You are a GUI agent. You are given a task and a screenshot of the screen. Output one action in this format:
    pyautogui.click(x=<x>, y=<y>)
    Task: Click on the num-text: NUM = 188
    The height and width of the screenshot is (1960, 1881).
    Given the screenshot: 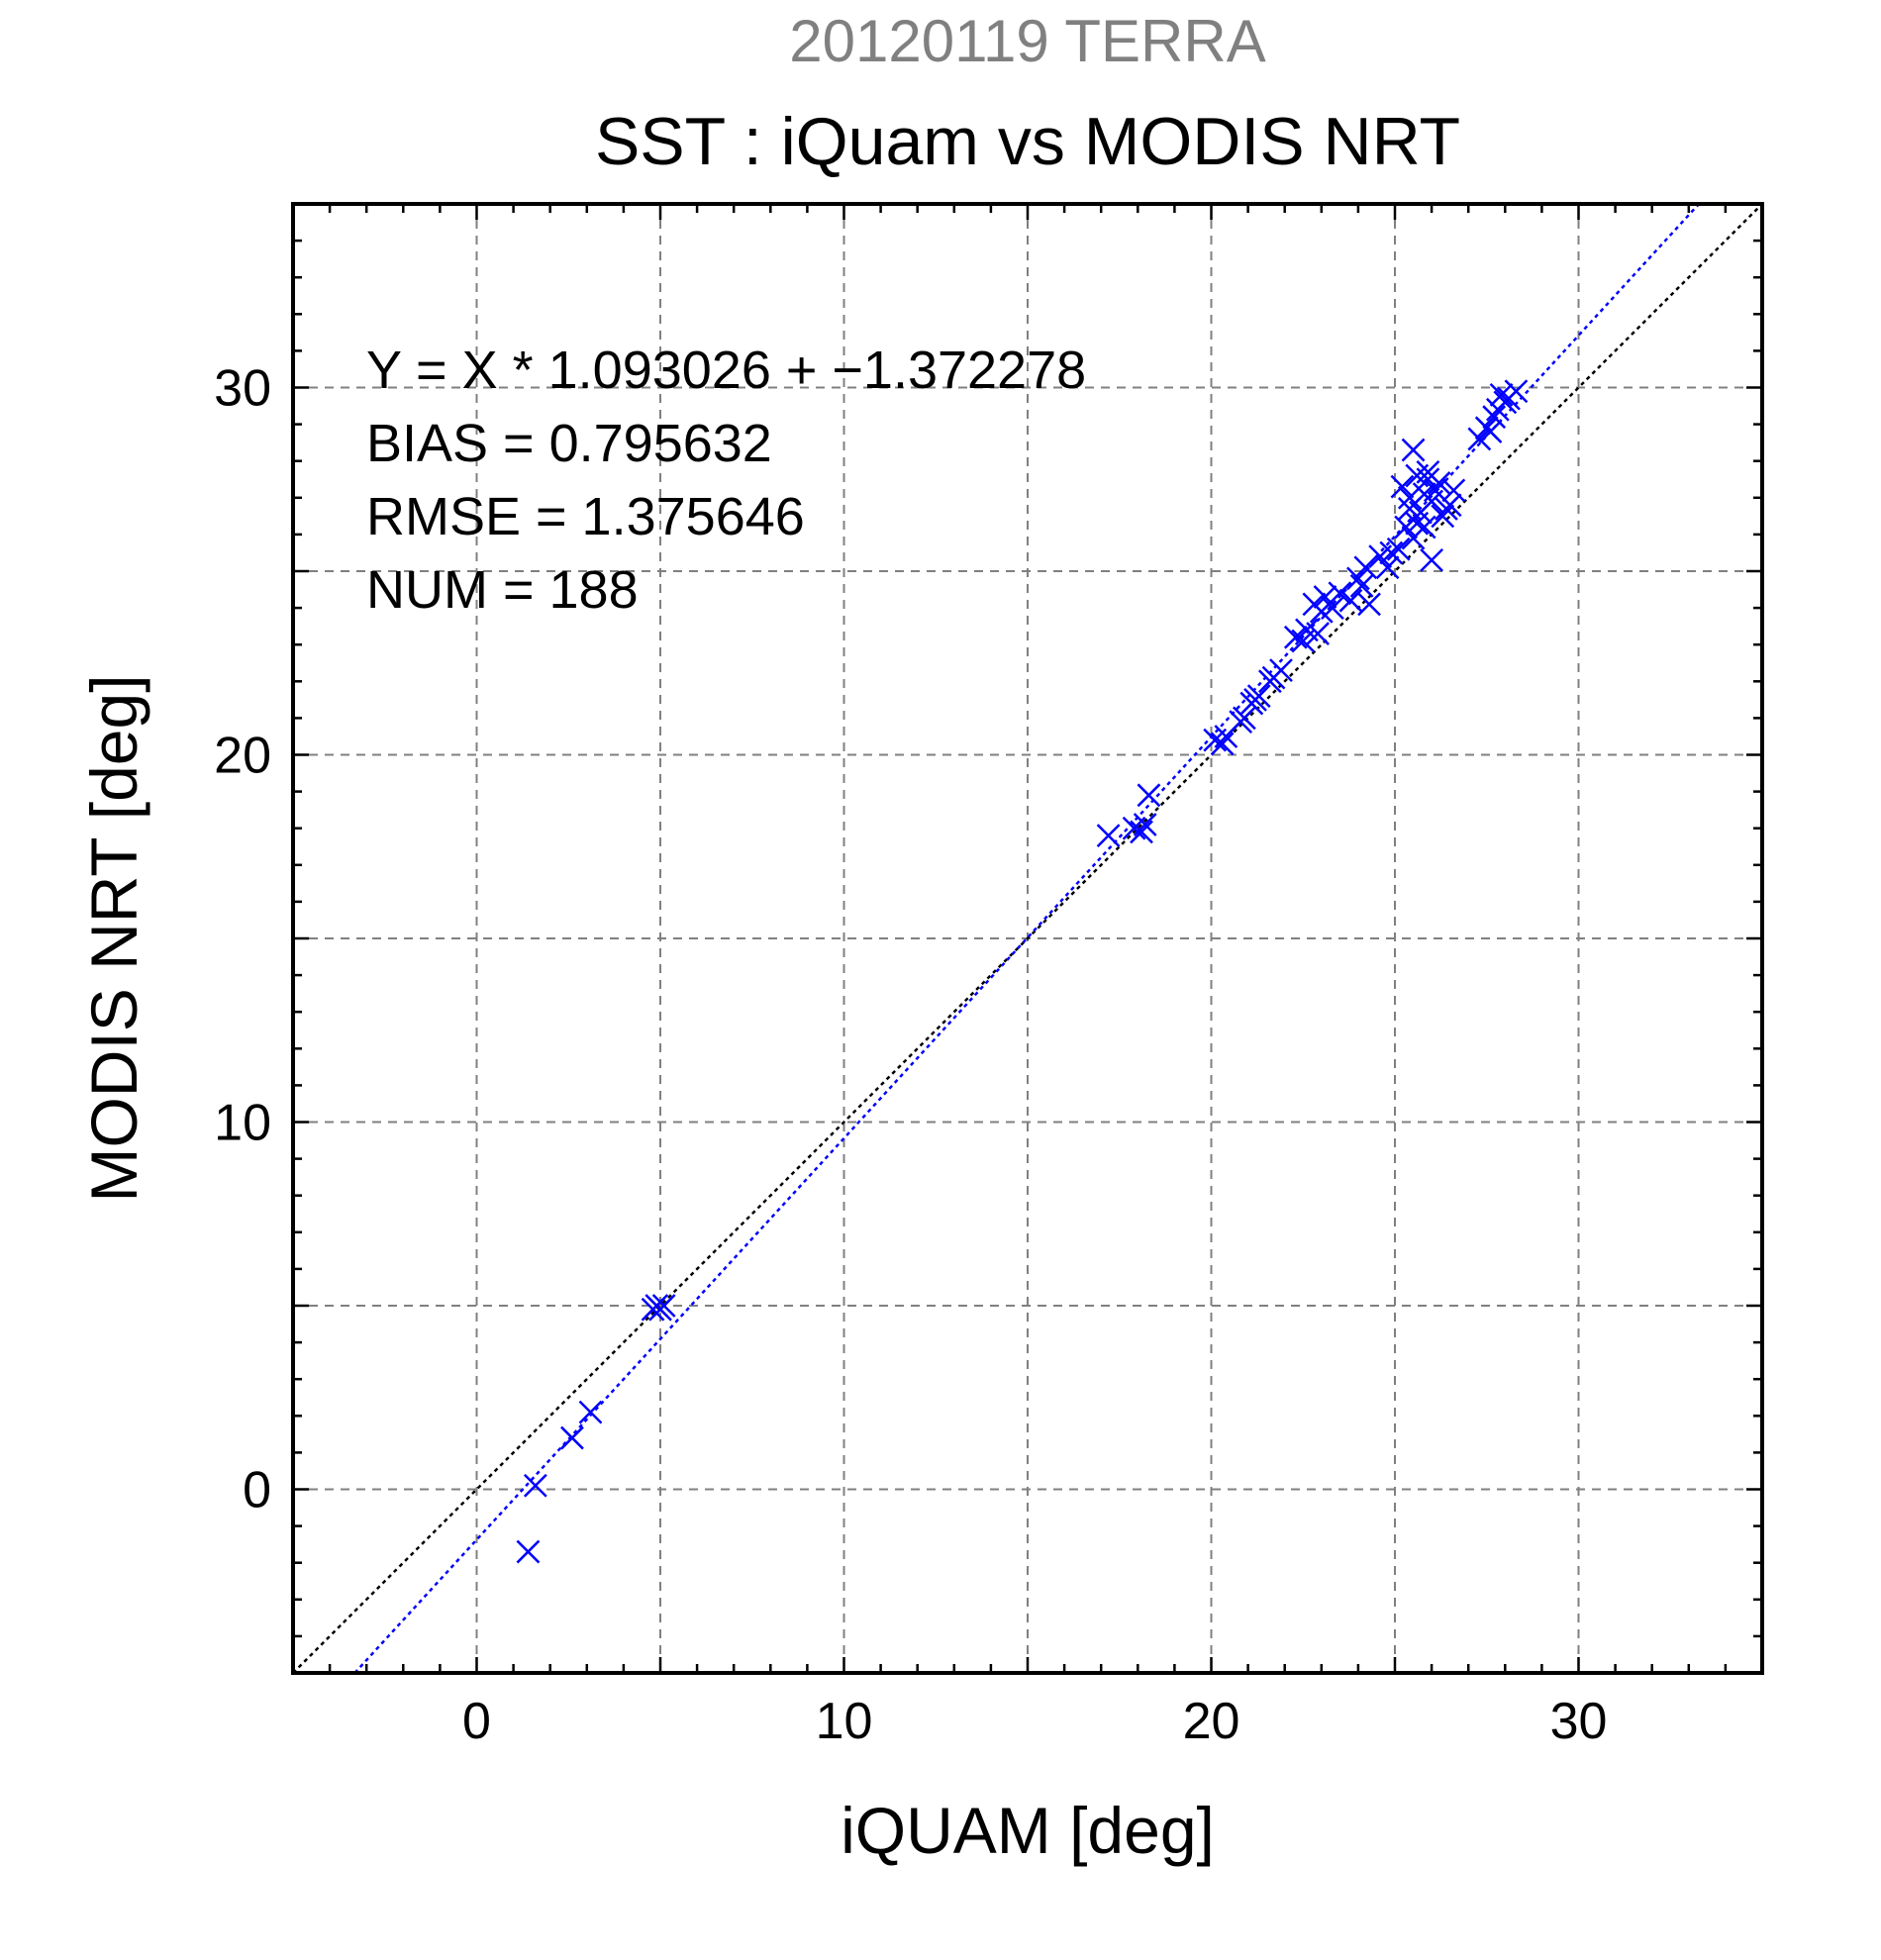 What is the action you would take?
    pyautogui.click(x=503, y=590)
    